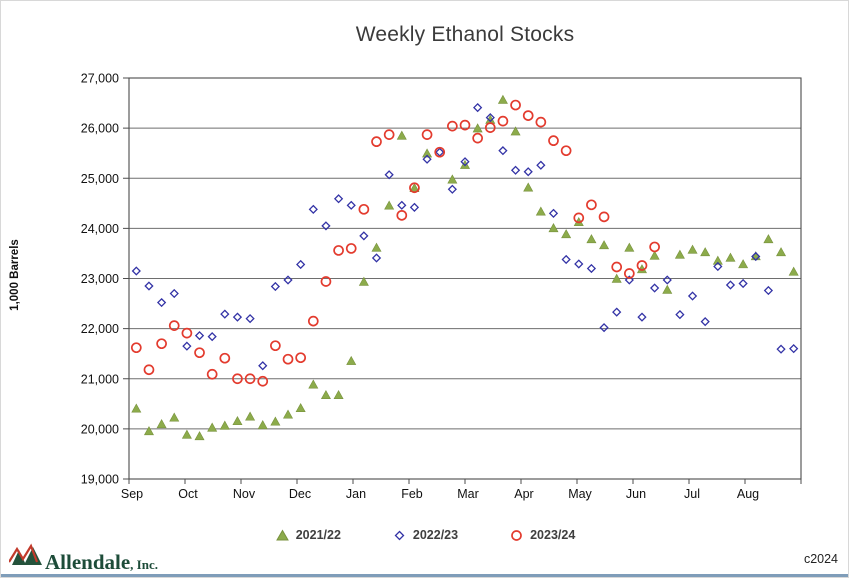 The width and height of the screenshot is (849, 578). Describe the element at coordinates (523, 494) in the screenshot. I see `x-tick-label: Apr` at that location.